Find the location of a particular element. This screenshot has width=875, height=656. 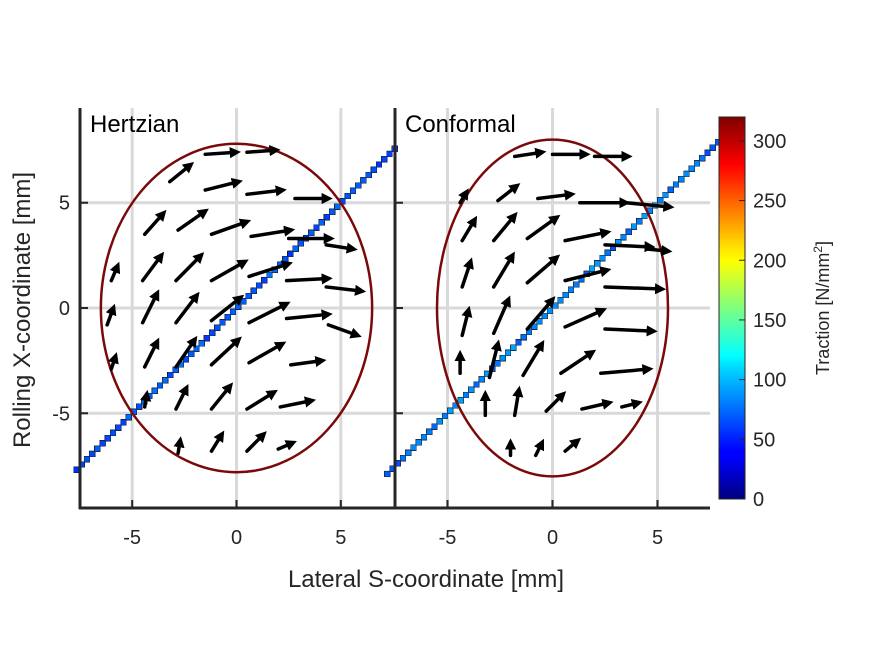

colorbar-tick-label: 150 is located at coordinates (769, 321).